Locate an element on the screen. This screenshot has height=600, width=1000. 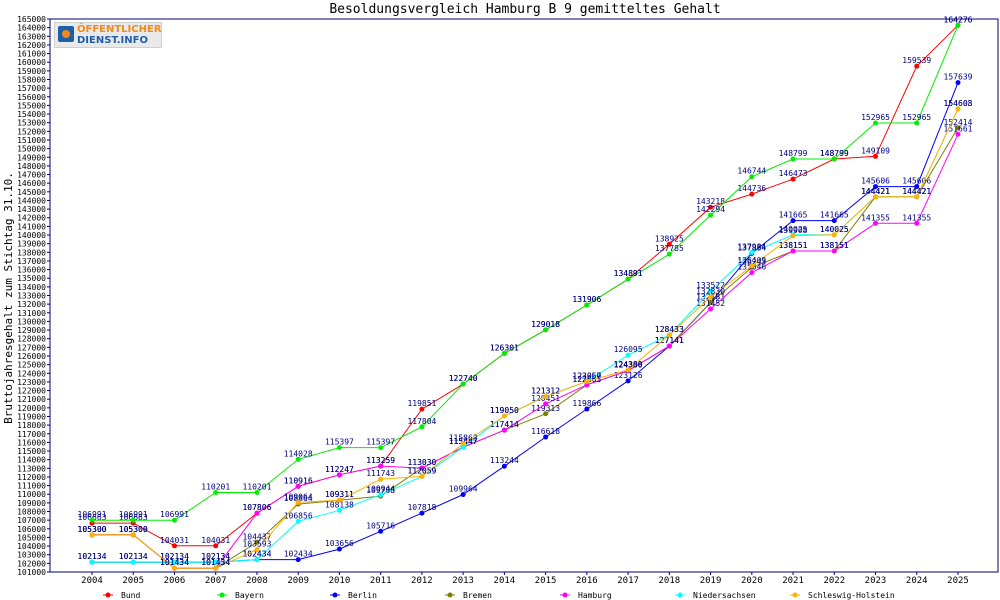
y-tick-label: 154000 is located at coordinates (31, 114).